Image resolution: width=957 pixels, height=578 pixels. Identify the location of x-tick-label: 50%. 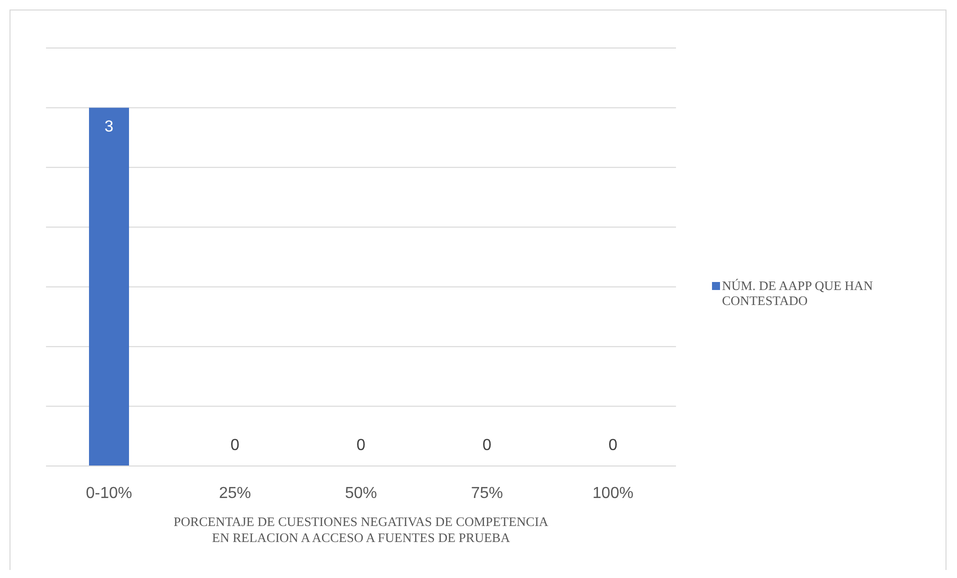
(361, 493).